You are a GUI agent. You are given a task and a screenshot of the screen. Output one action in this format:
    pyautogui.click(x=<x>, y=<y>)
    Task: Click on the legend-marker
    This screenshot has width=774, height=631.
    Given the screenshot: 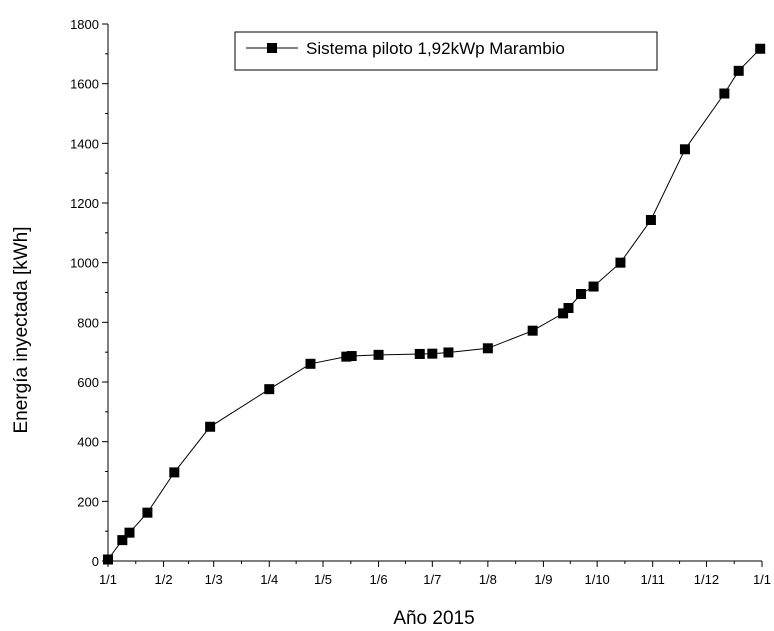 What is the action you would take?
    pyautogui.click(x=272, y=48)
    